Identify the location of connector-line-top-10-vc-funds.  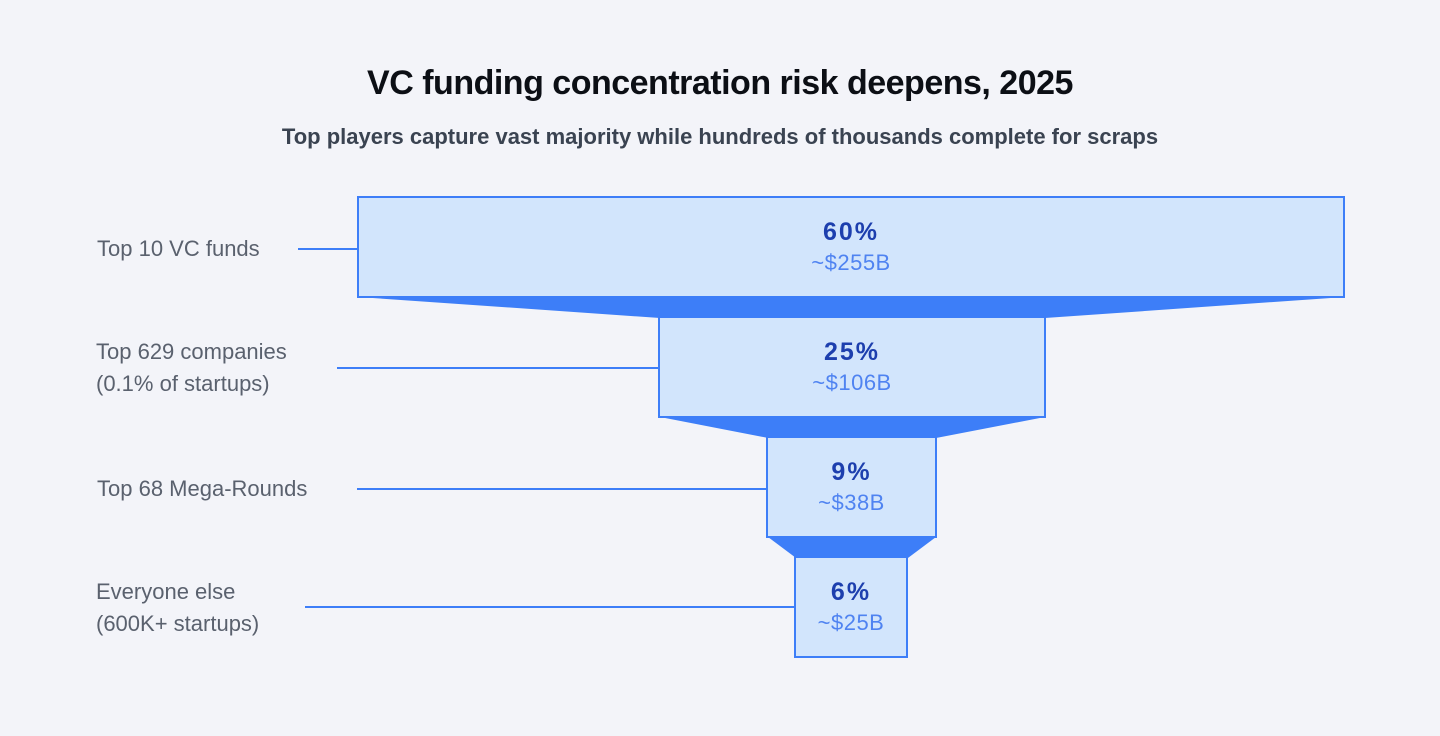
(328, 249).